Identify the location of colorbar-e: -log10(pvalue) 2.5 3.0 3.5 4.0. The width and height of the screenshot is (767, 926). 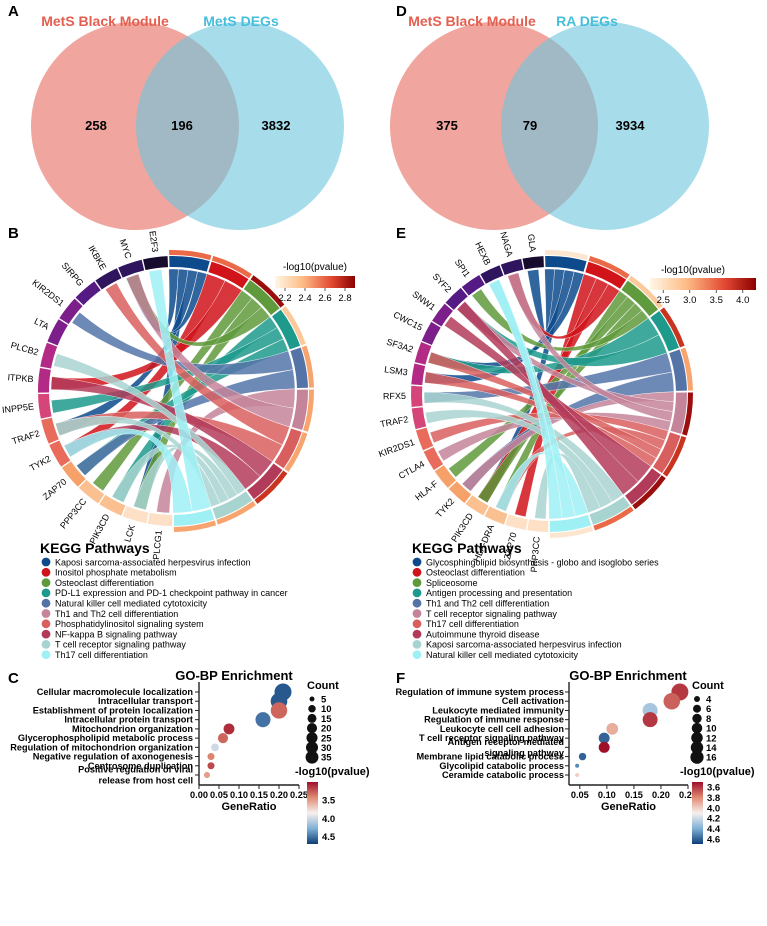
(703, 285).